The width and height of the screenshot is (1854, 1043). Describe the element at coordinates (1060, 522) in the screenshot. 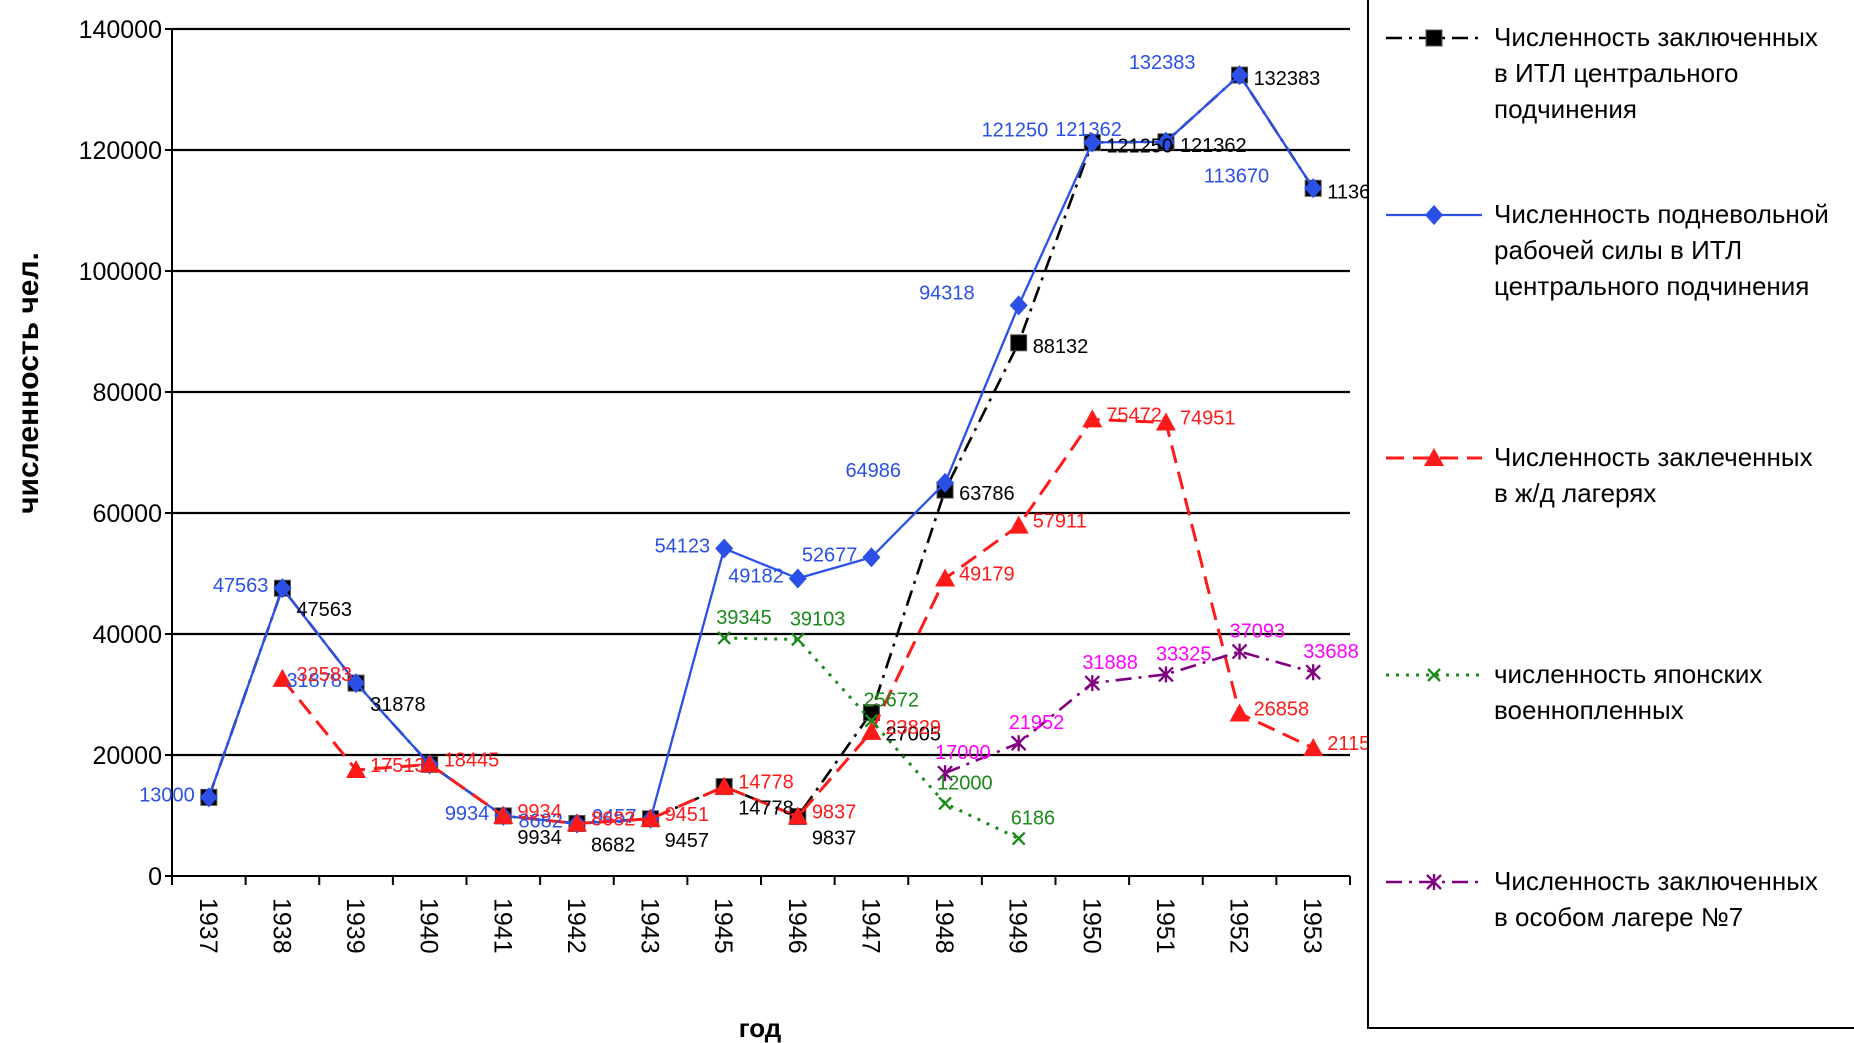

I see `data-label: 57911` at that location.